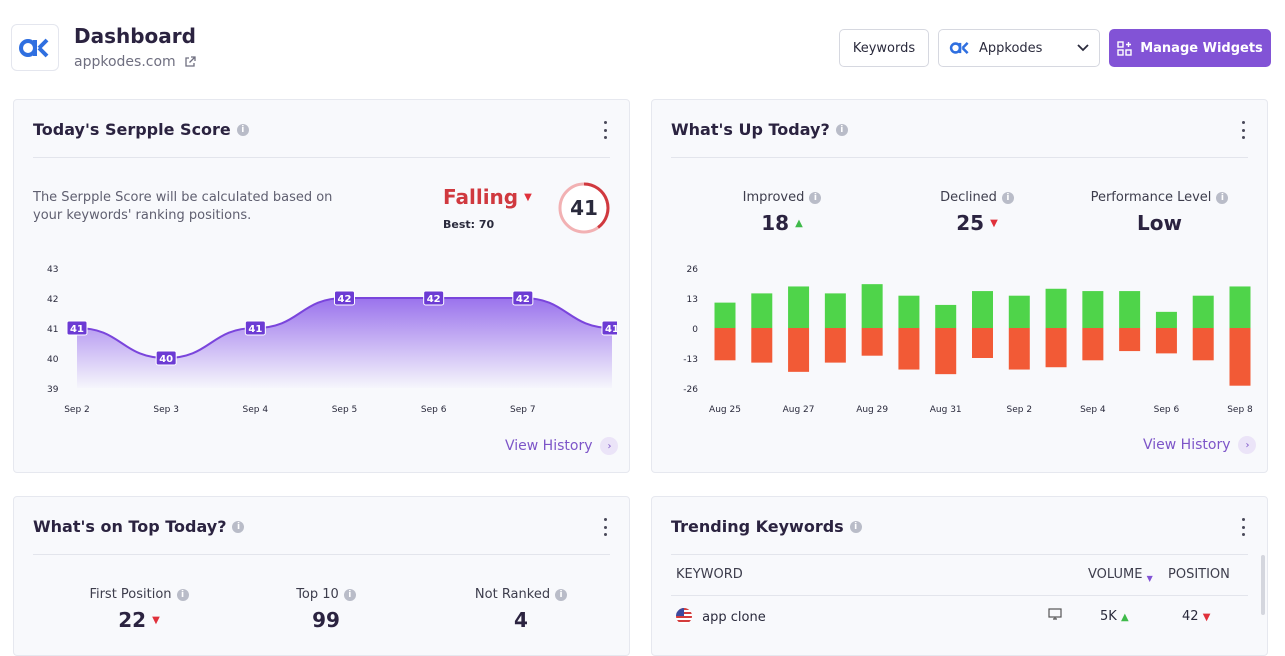 The height and width of the screenshot is (656, 1285). I want to click on x-tick-label: Sep 6, so click(434, 410).